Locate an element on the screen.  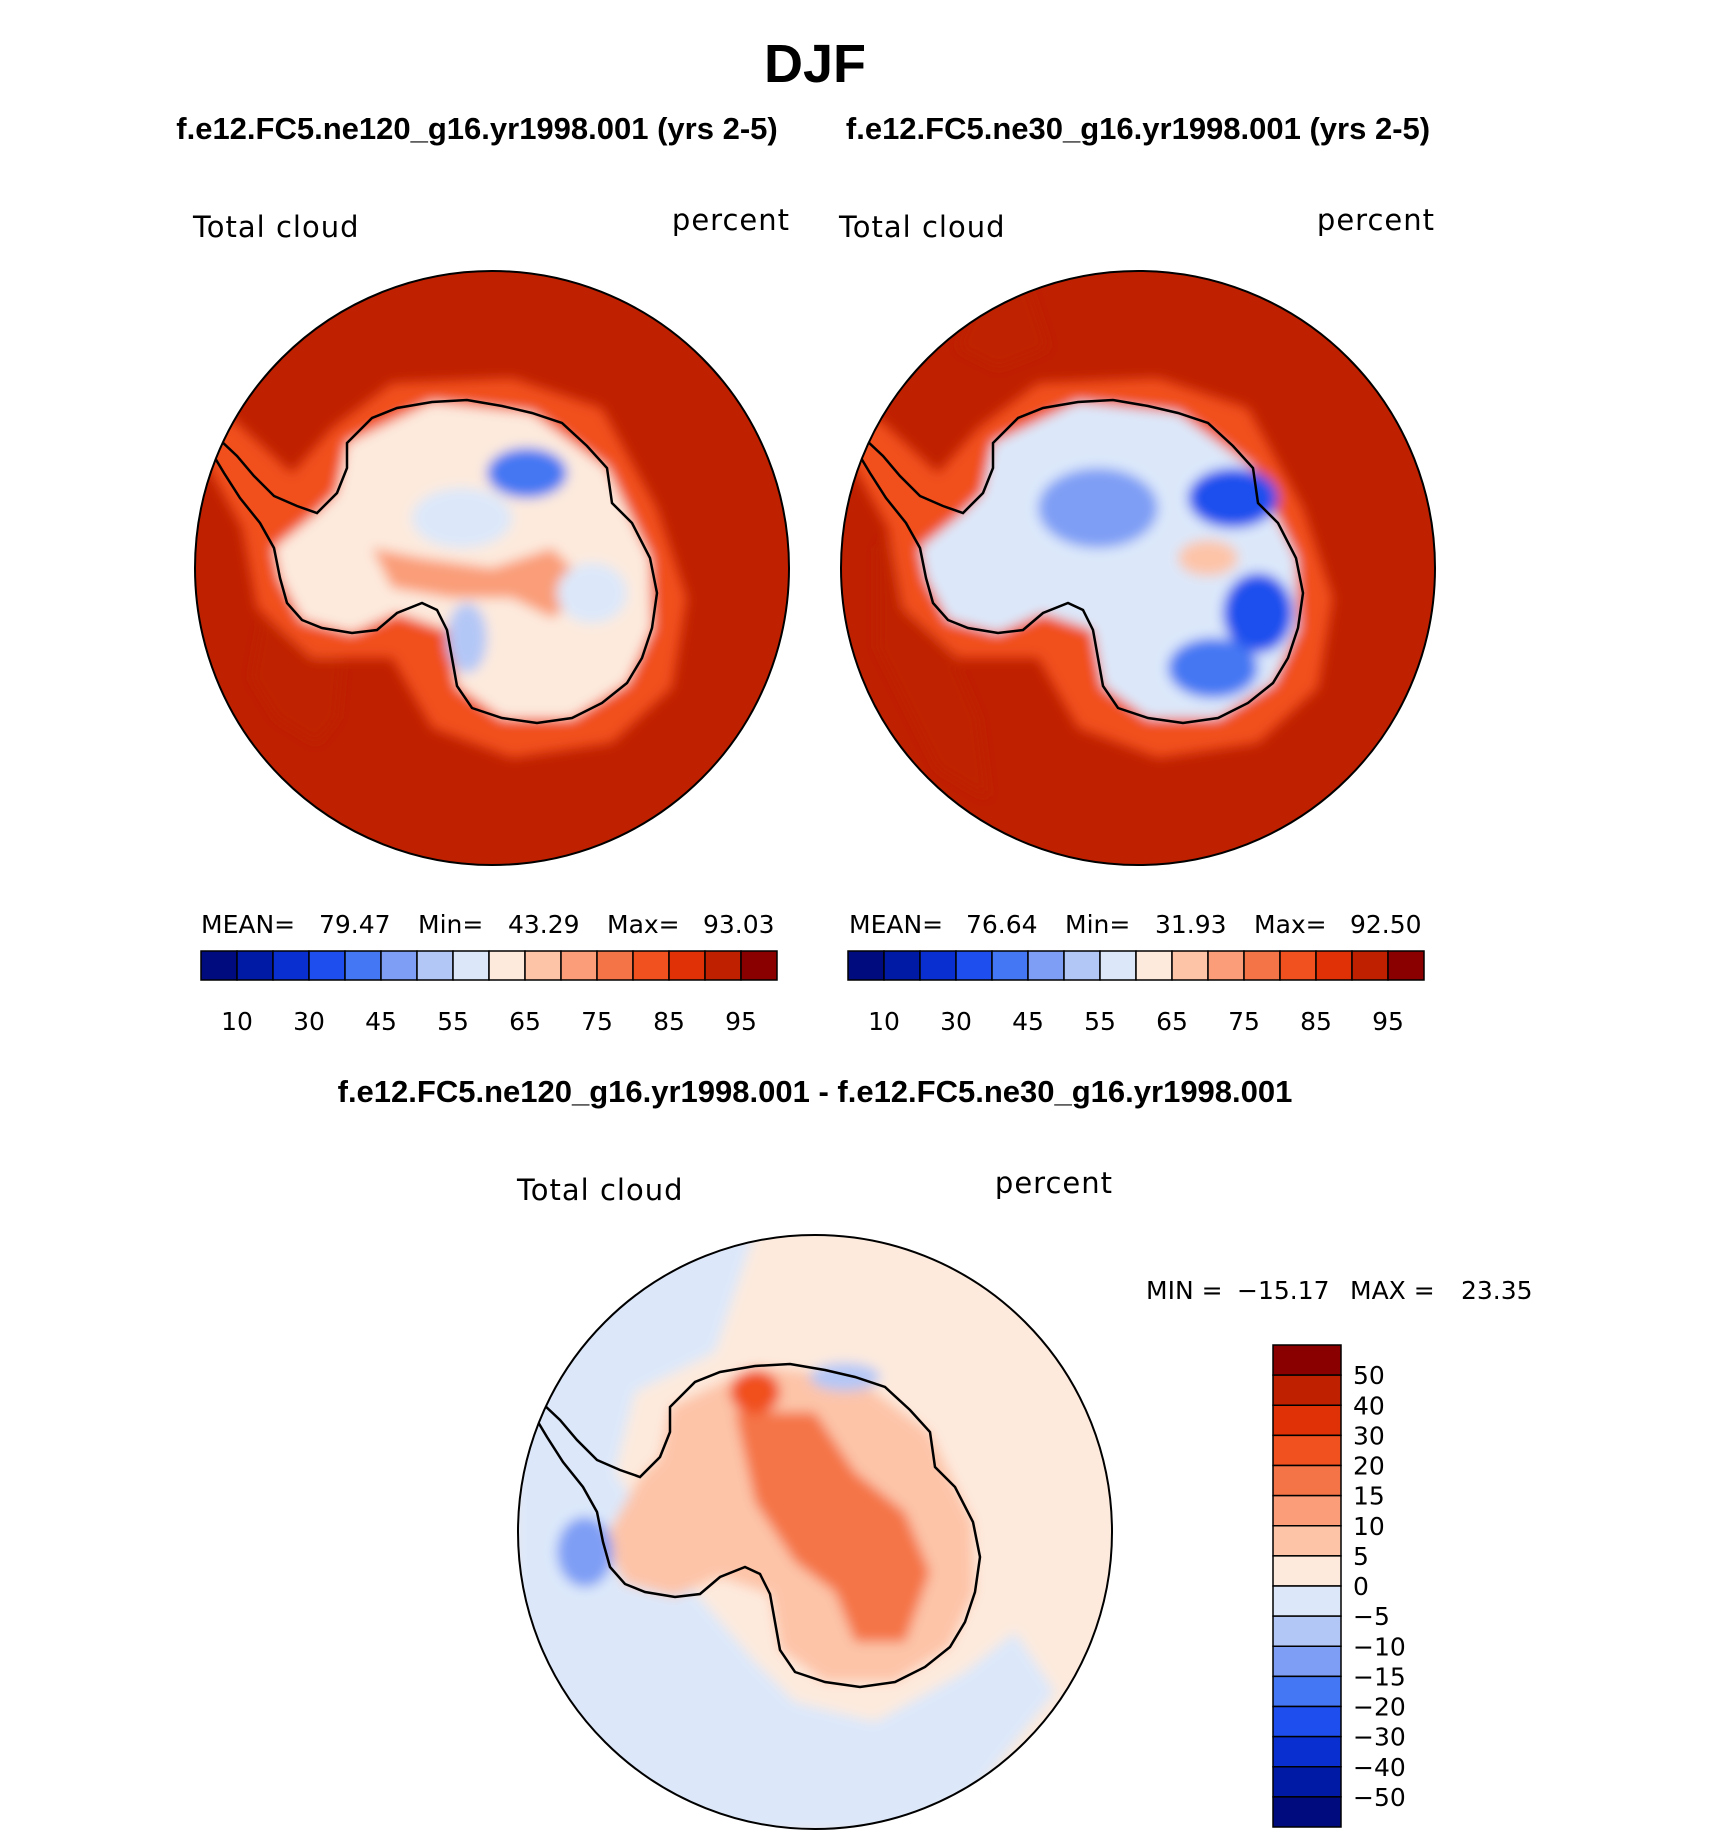
panel-ne120-map-frame is located at coordinates (492, 568).